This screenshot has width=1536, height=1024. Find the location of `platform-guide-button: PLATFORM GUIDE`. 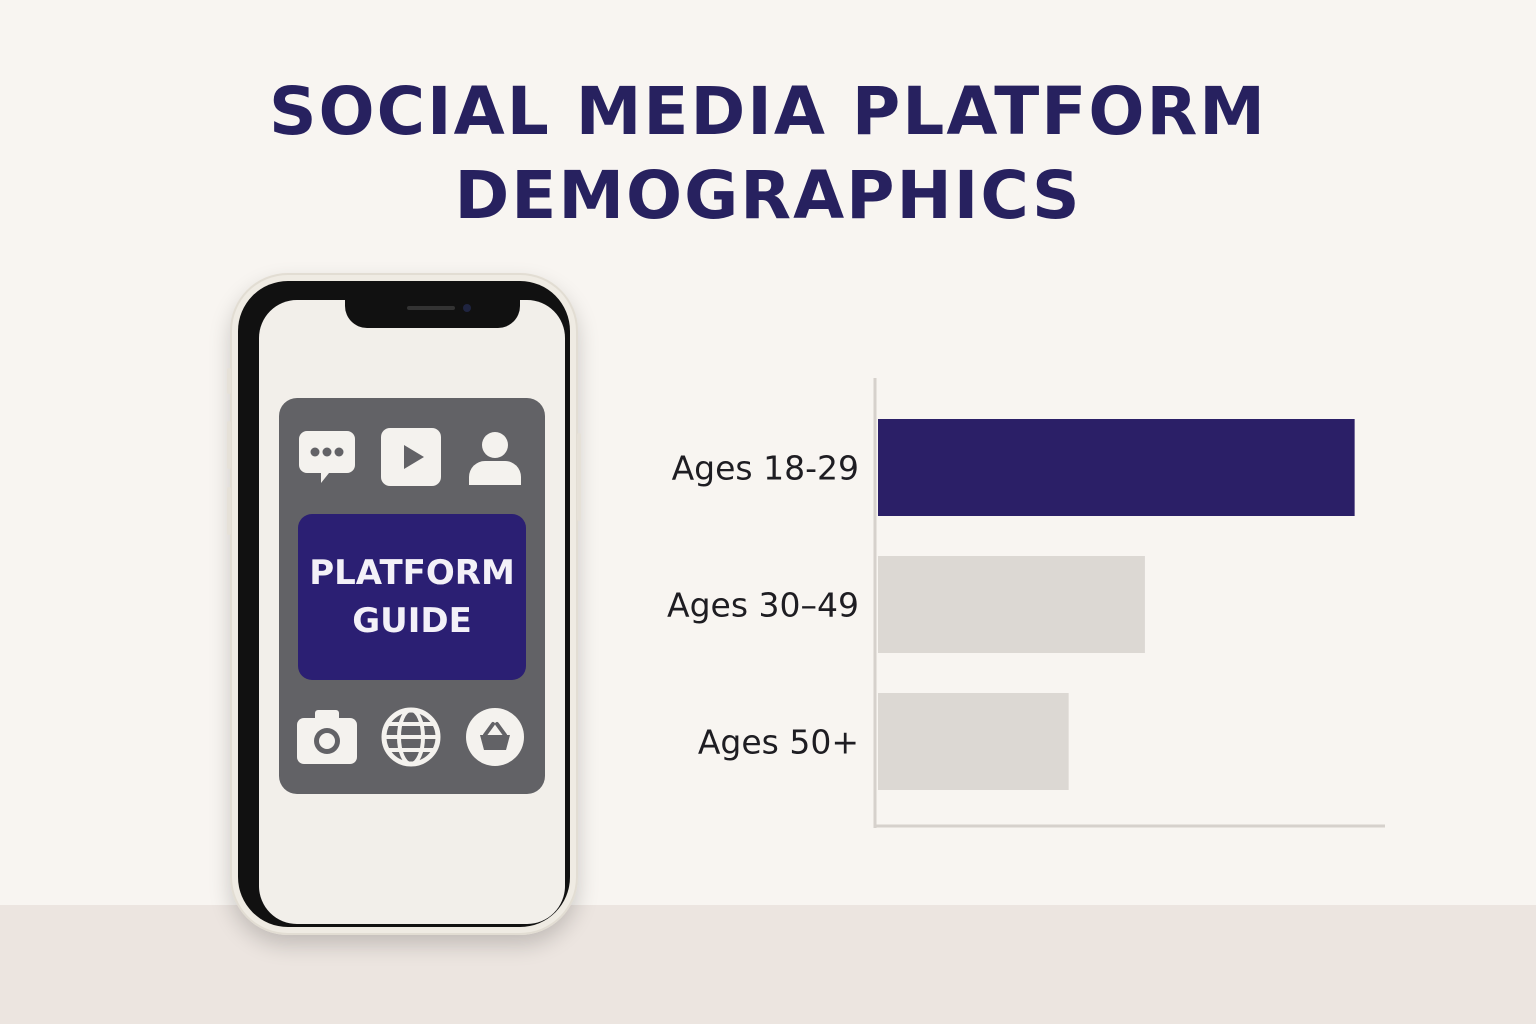

platform-guide-button: PLATFORM GUIDE is located at coordinates (412, 597).